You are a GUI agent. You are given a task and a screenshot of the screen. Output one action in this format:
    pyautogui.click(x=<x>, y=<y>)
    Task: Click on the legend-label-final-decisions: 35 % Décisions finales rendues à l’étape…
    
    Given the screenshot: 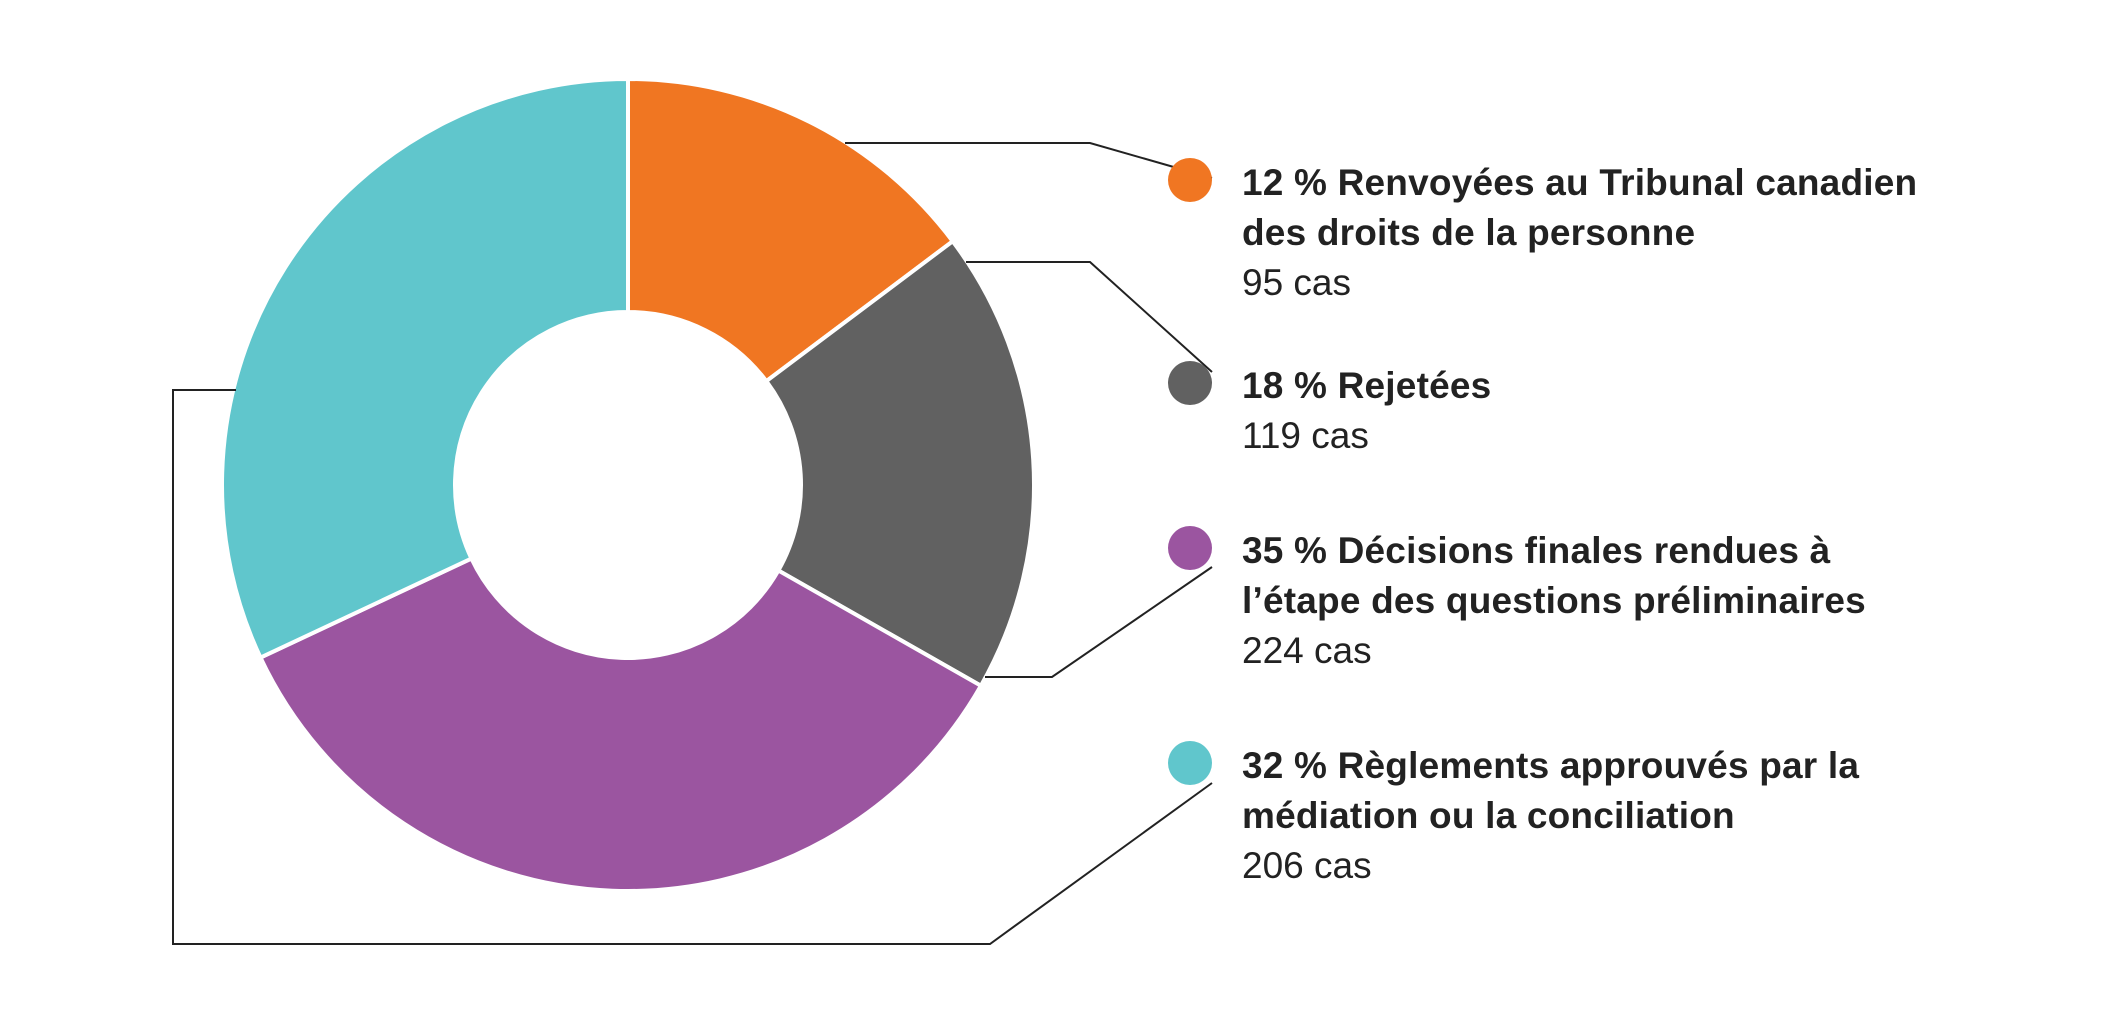 What is the action you would take?
    pyautogui.click(x=1554, y=575)
    